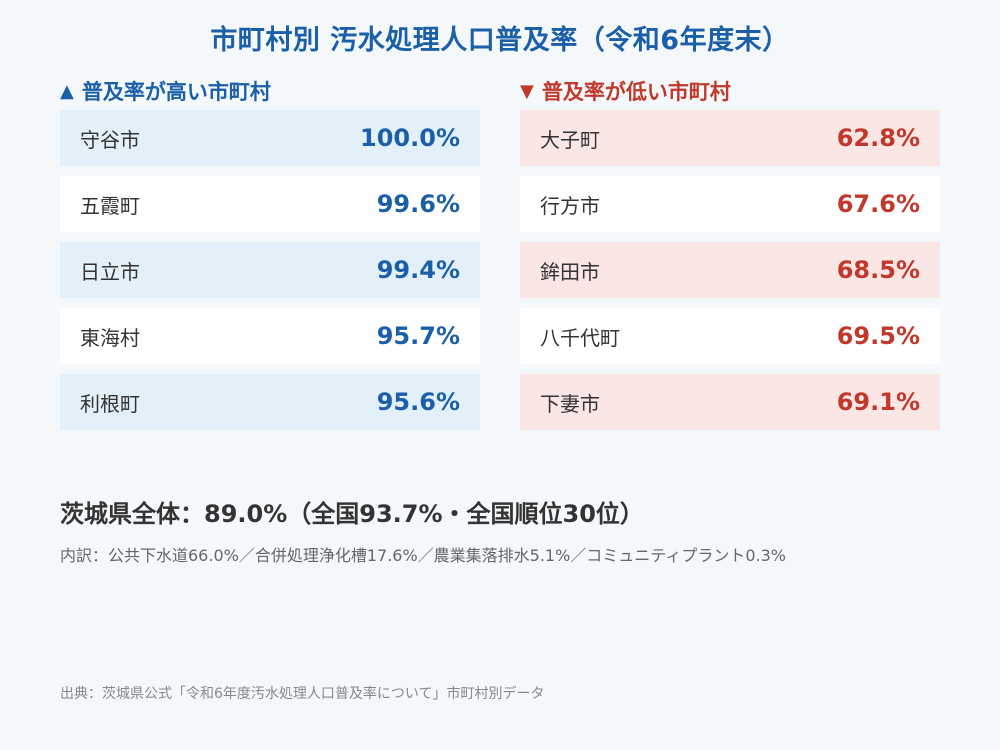 Image resolution: width=1000 pixels, height=750 pixels. I want to click on source-note: 出典：茨城県公式「令和6年度汚水処理人口普及率について」市町村別データ, so click(302, 694).